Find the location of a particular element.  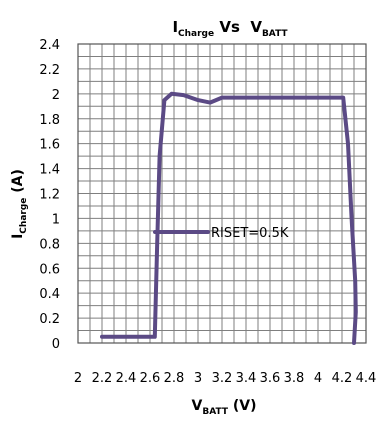

x-tick-label: 4.4 is located at coordinates (366, 378).